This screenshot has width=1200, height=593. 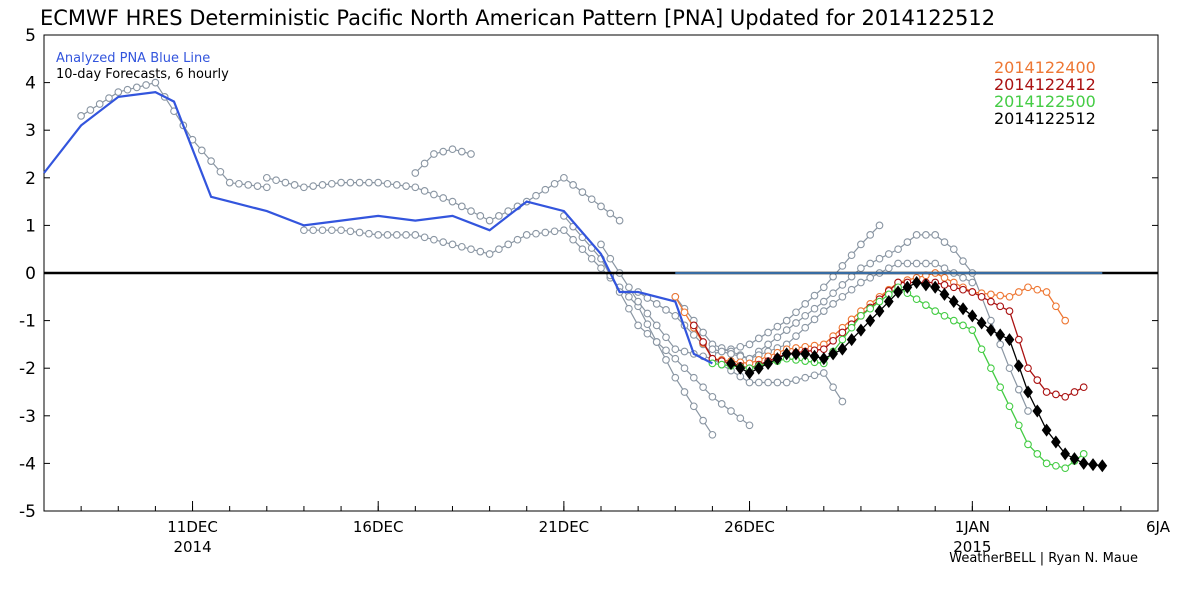 I want to click on x-tick-label: 6JA, so click(x=1158, y=527).